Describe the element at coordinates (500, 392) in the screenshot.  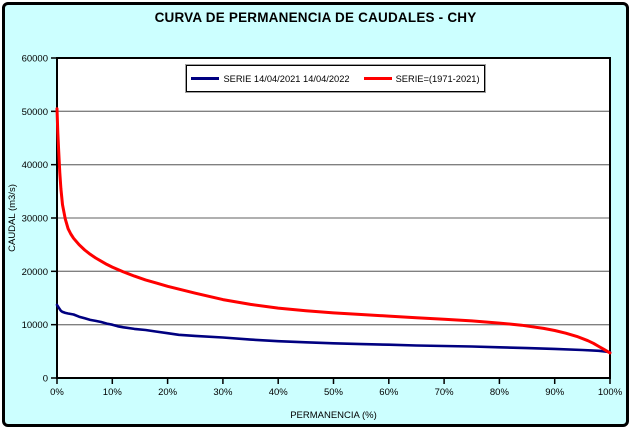
I see `x-tick-label-80%: 80%` at that location.